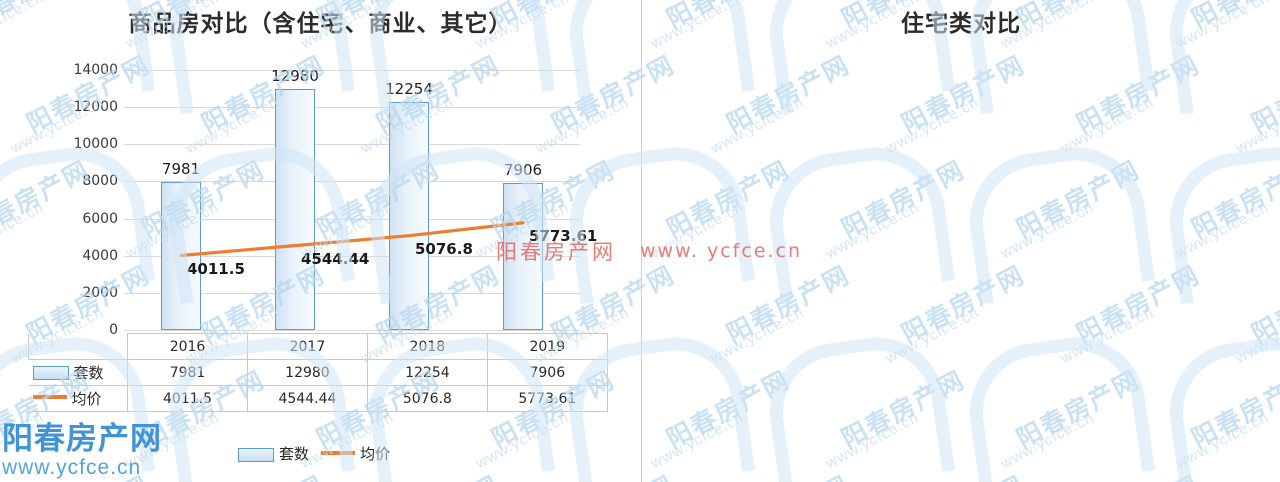 The height and width of the screenshot is (482, 1280). Describe the element at coordinates (187, 372) in the screenshot. I see `table-cell: 7981` at that location.